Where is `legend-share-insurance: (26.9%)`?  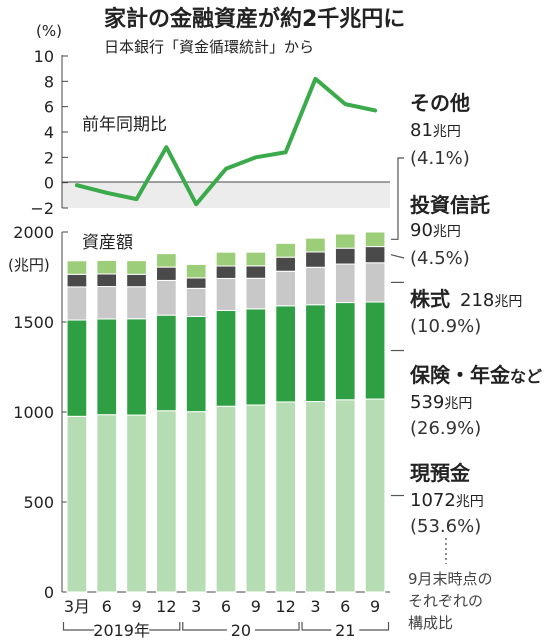
legend-share-insurance: (26.9%) is located at coordinates (445, 428).